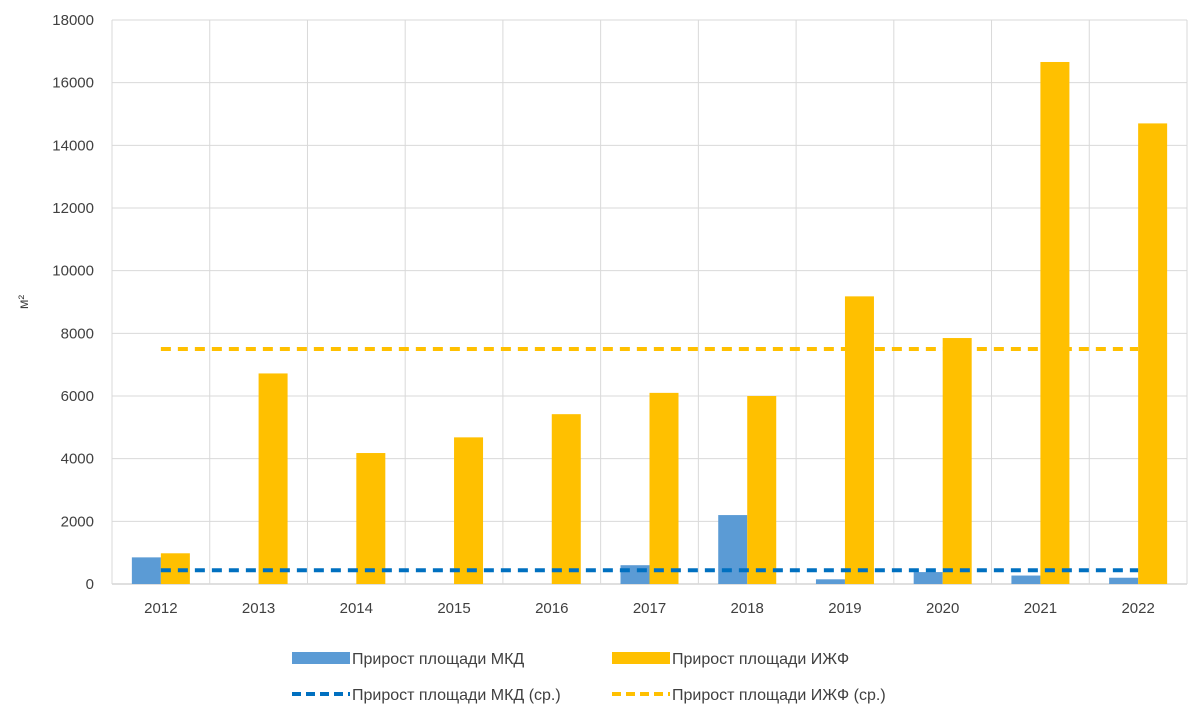  What do you see at coordinates (73, 208) in the screenshot?
I see `y-tick-label: 12000` at bounding box center [73, 208].